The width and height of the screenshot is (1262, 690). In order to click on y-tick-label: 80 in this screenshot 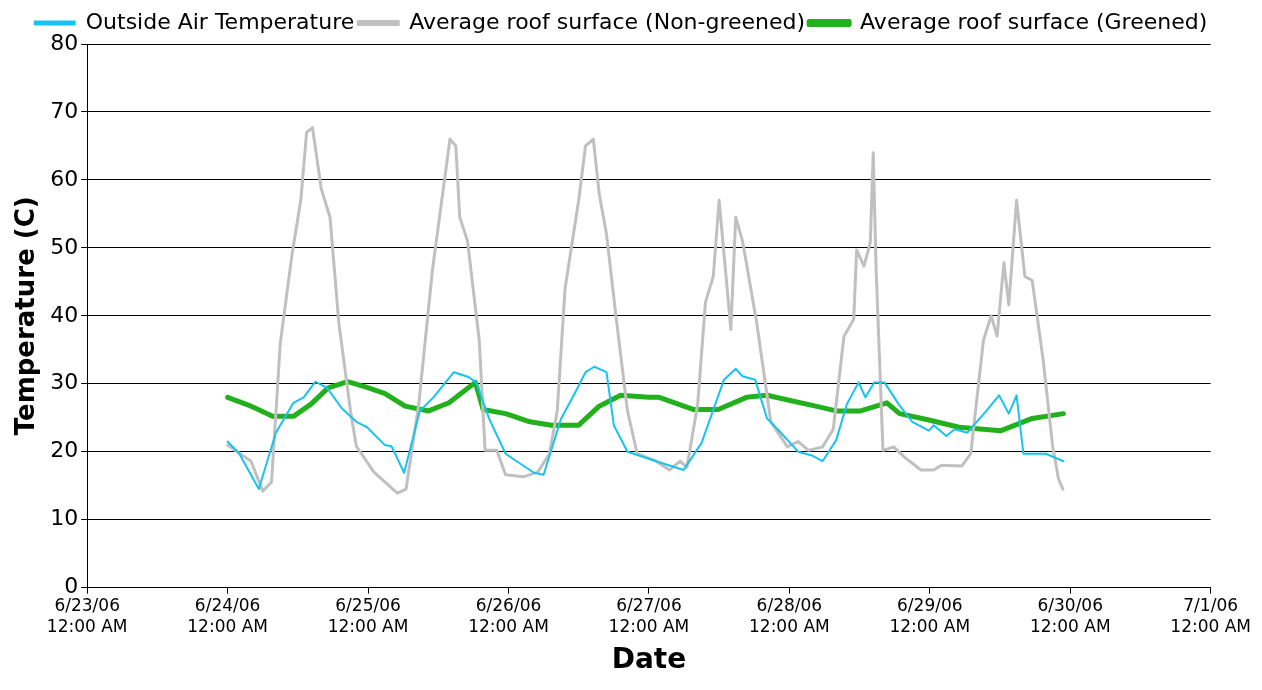, I will do `click(64, 42)`.